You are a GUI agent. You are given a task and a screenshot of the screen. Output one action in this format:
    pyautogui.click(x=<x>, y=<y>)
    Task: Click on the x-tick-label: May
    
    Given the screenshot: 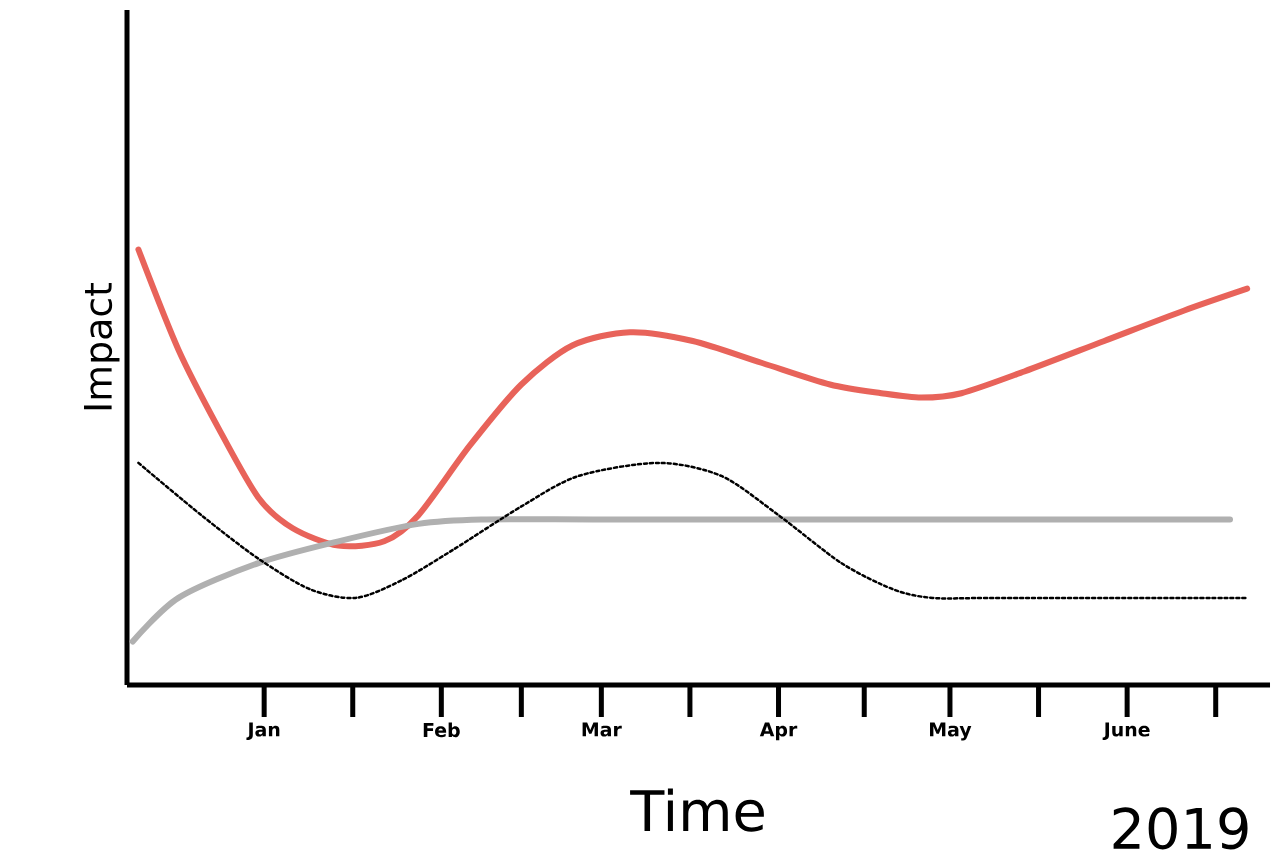 What is the action you would take?
    pyautogui.click(x=951, y=731)
    